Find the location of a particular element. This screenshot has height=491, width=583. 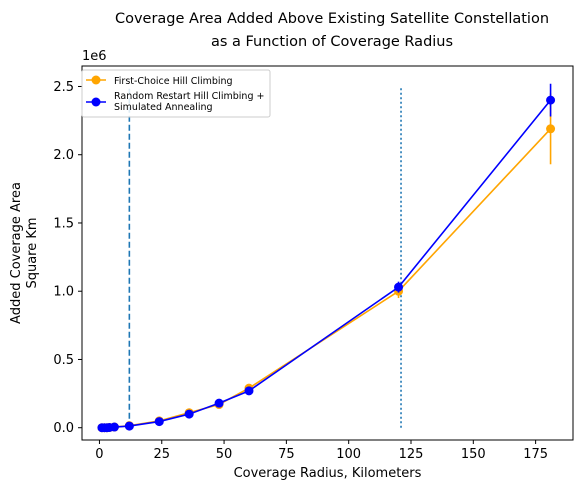

y-tick-label: 1.5 is located at coordinates (63, 223).